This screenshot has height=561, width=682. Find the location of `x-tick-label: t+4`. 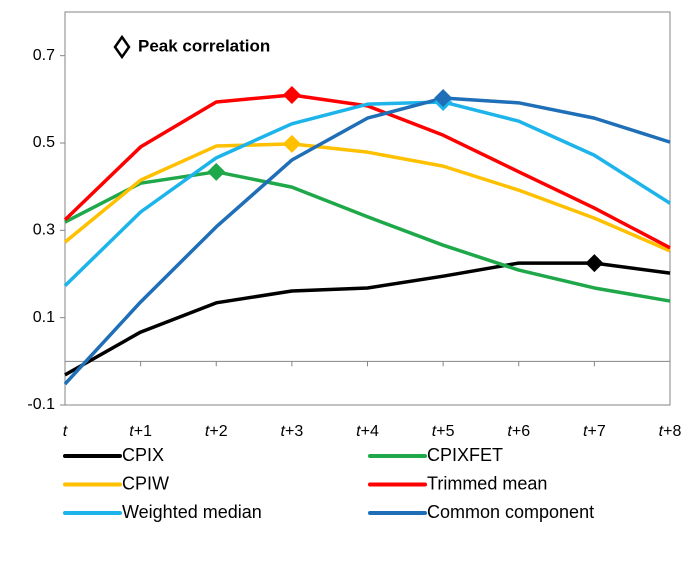

x-tick-label: t+4 is located at coordinates (367, 431).